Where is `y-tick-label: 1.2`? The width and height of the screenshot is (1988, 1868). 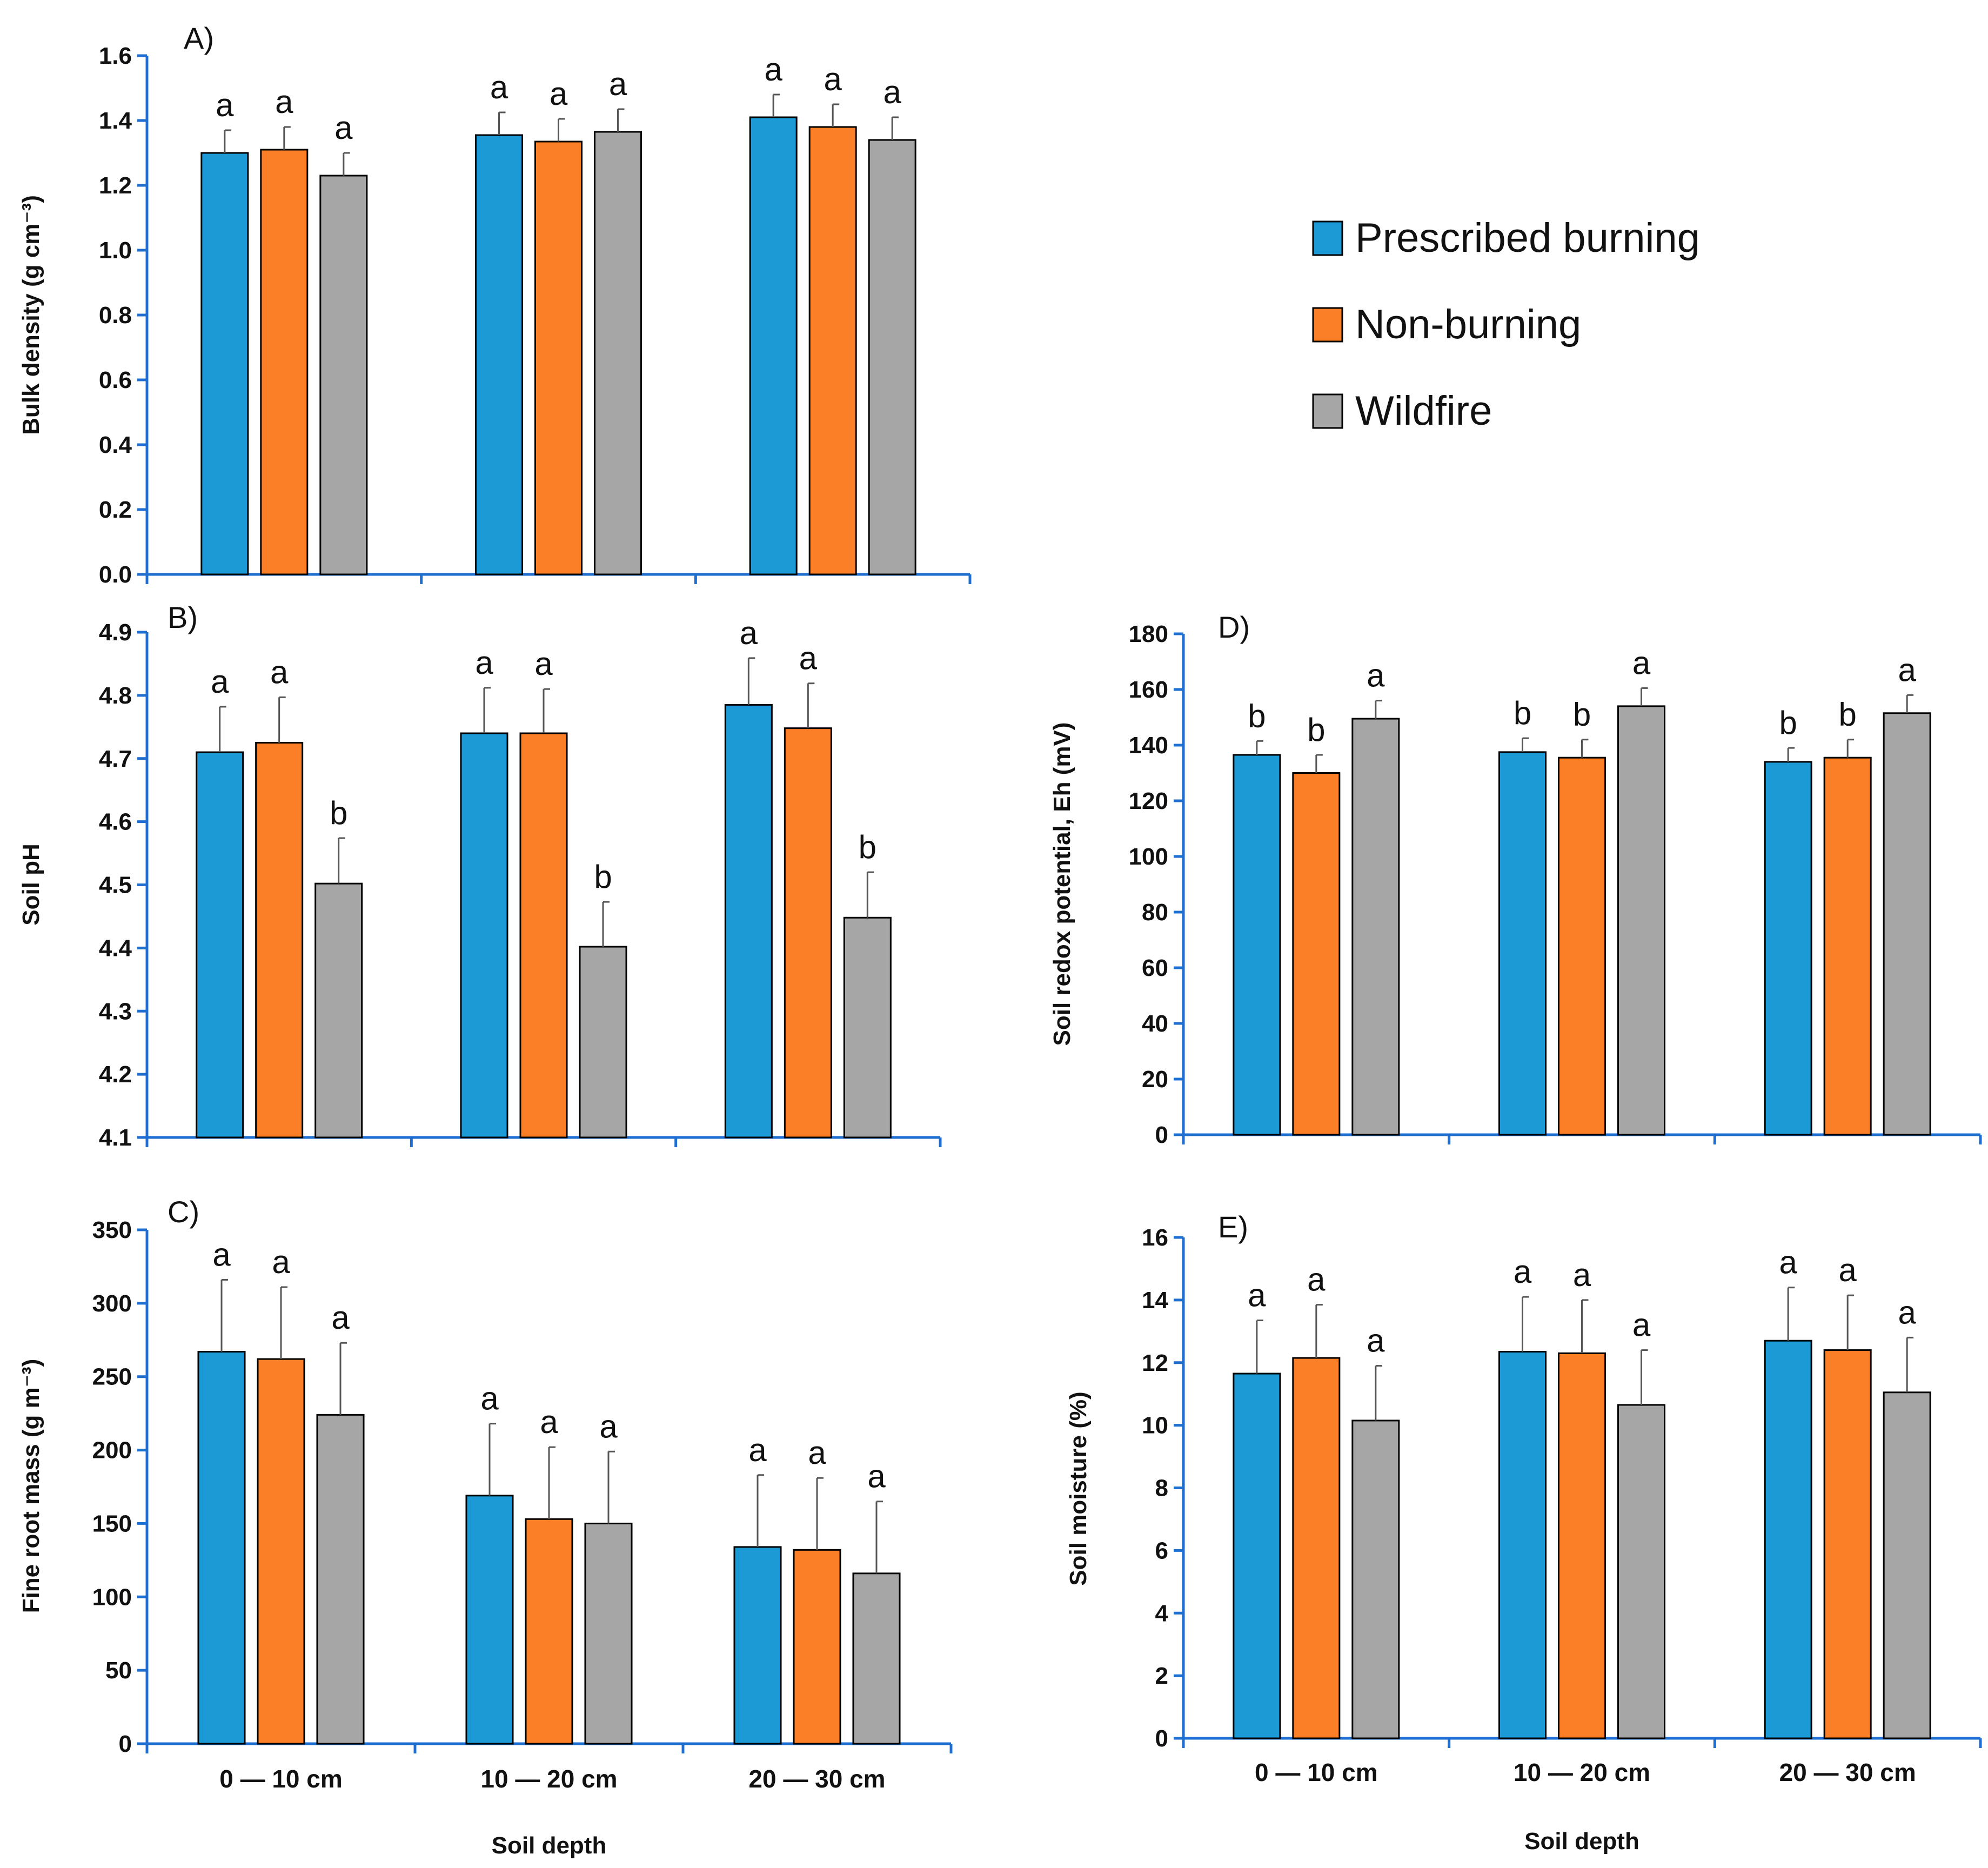
y-tick-label: 1.2 is located at coordinates (116, 185).